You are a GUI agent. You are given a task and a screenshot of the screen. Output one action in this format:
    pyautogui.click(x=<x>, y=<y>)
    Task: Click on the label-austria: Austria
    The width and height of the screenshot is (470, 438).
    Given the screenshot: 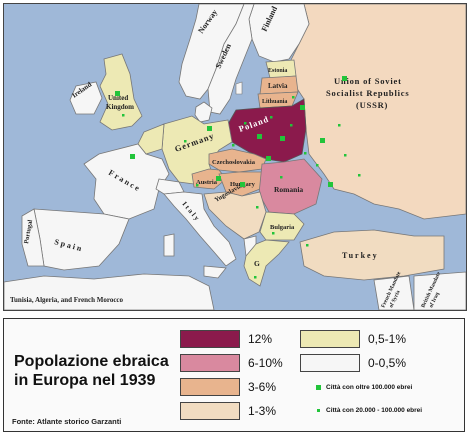 What is the action you would take?
    pyautogui.click(x=207, y=182)
    